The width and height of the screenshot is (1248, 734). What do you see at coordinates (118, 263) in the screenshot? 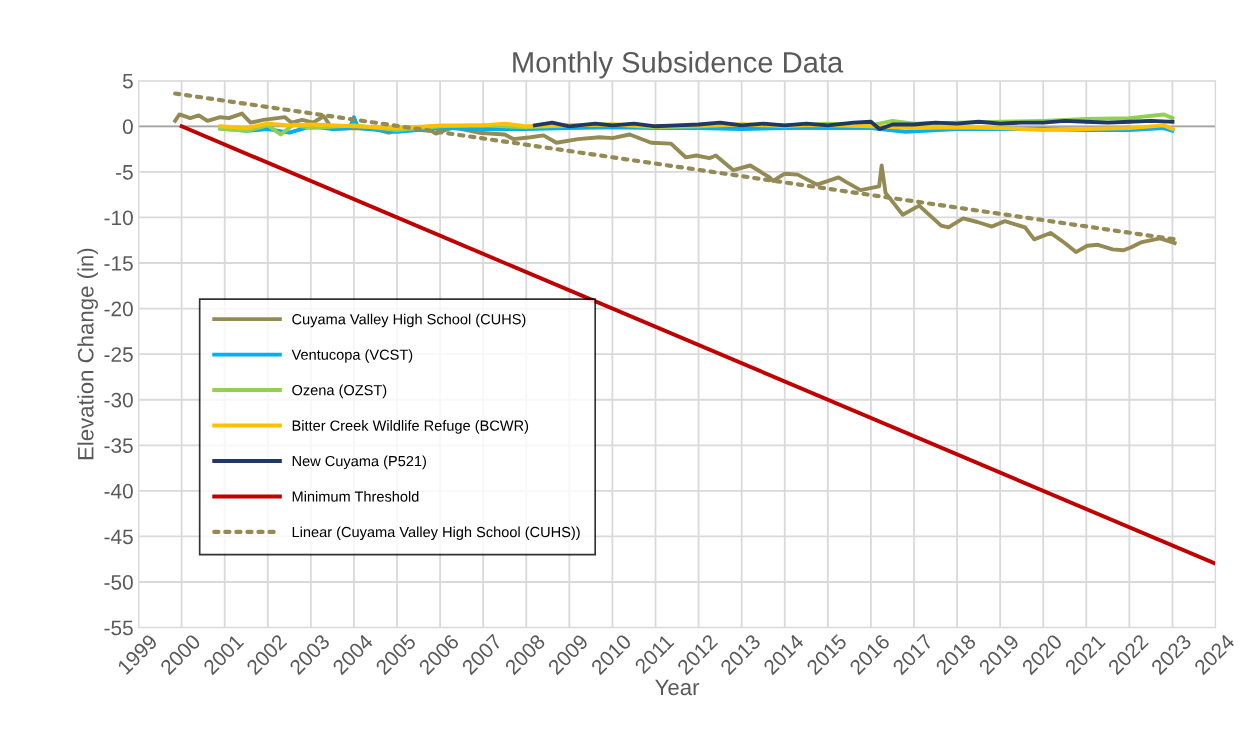
I see `y-tick-label: -15` at bounding box center [118, 263].